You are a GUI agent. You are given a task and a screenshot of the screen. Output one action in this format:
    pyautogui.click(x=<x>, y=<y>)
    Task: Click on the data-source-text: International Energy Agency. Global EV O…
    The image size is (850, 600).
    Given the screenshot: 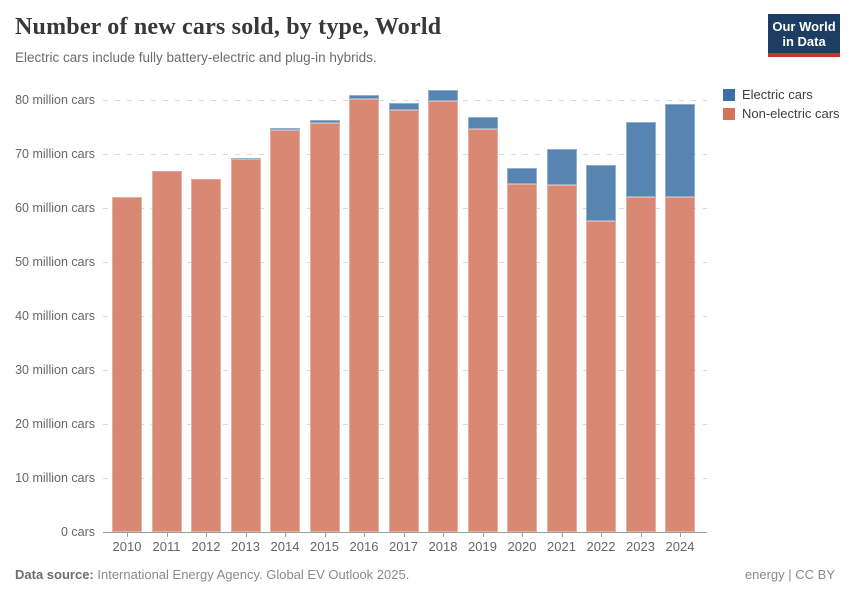 What is the action you would take?
    pyautogui.click(x=251, y=574)
    